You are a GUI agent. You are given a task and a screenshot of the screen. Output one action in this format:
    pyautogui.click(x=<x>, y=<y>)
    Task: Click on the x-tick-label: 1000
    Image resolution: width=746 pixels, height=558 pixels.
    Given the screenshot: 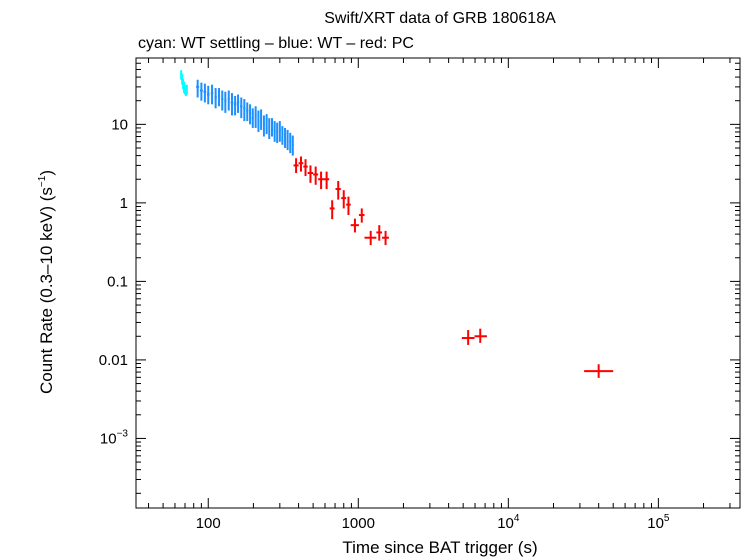 What is the action you would take?
    pyautogui.click(x=358, y=523)
    